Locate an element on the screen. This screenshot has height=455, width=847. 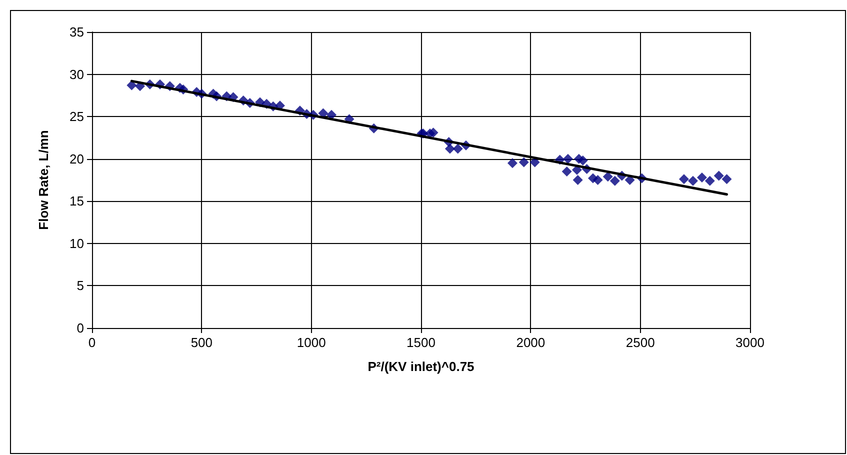
x-tick-label: 2500 is located at coordinates (640, 342).